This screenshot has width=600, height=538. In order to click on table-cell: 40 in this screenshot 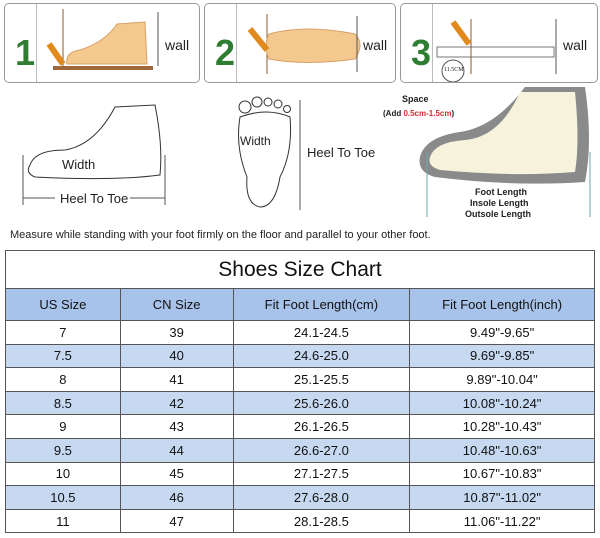, I will do `click(176, 356)`.